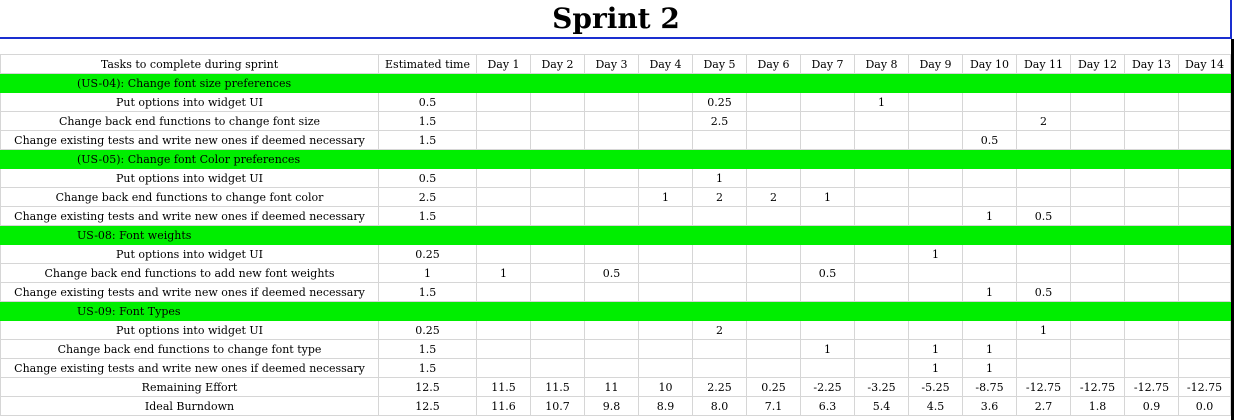  What do you see at coordinates (427, 178) in the screenshot?
I see `task-estimate: 0.5` at bounding box center [427, 178].